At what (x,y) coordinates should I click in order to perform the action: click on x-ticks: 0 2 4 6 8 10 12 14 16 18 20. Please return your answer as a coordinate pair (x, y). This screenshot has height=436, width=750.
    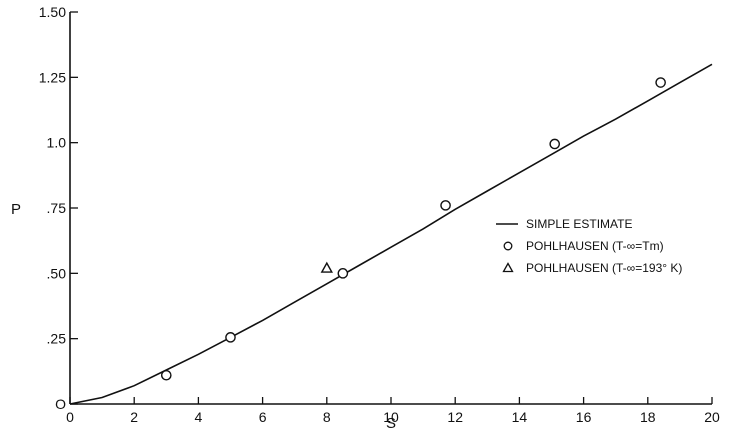
    Looking at the image, I should click on (393, 411).